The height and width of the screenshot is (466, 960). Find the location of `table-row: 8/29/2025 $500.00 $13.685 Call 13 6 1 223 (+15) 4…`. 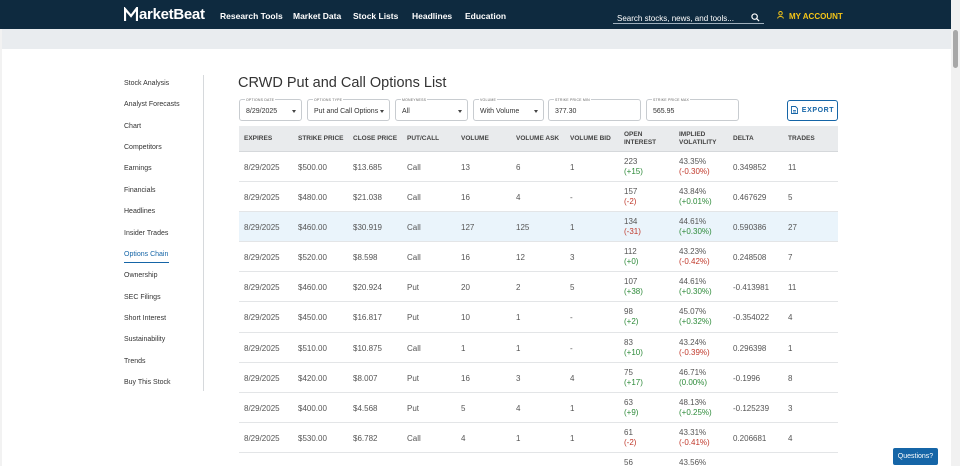

table-row: 8/29/2025 $500.00 $13.685 Call 13 6 1 223 (+15) 4… is located at coordinates (538, 167).